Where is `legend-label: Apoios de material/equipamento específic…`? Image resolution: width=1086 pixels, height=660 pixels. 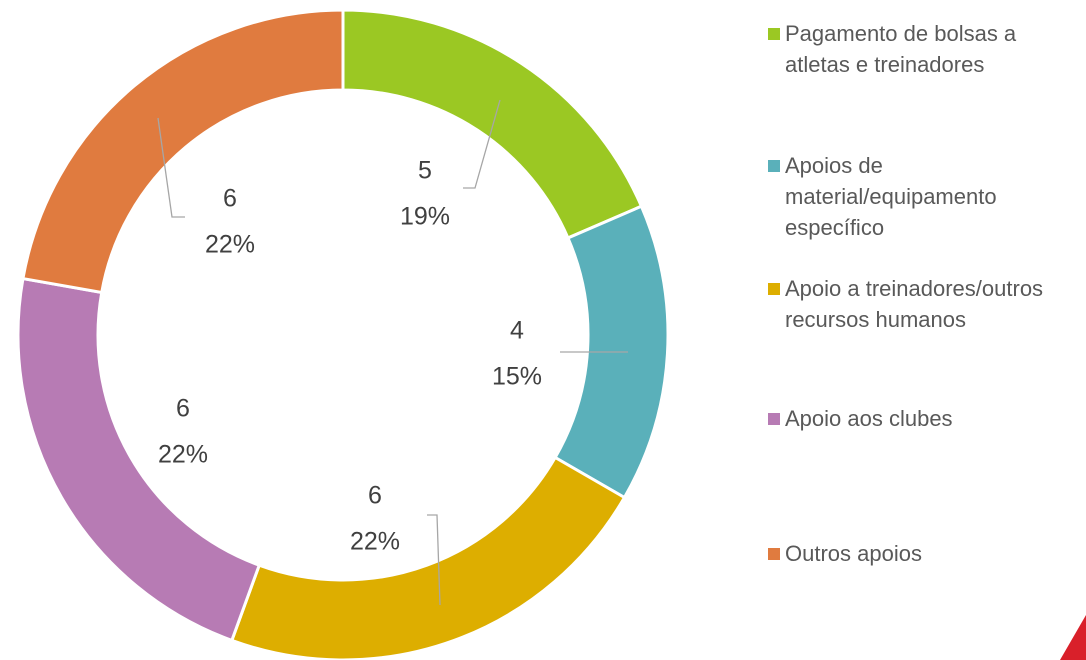
legend-label: Apoios de material/equipamento específic… is located at coordinates (891, 196).